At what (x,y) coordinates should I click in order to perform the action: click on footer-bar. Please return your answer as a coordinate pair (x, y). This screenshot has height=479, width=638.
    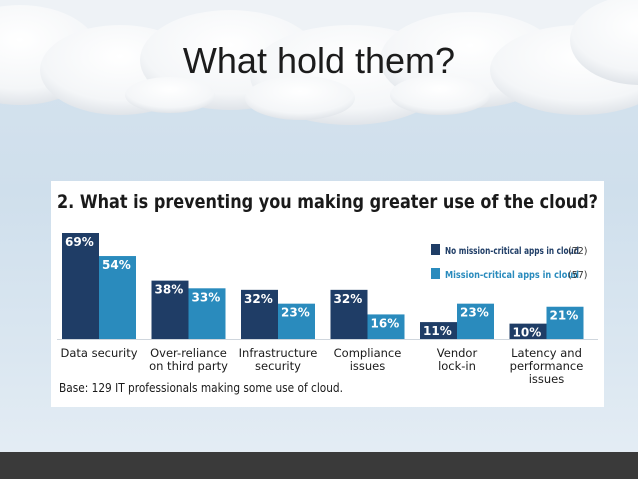
    Looking at the image, I should click on (319, 465).